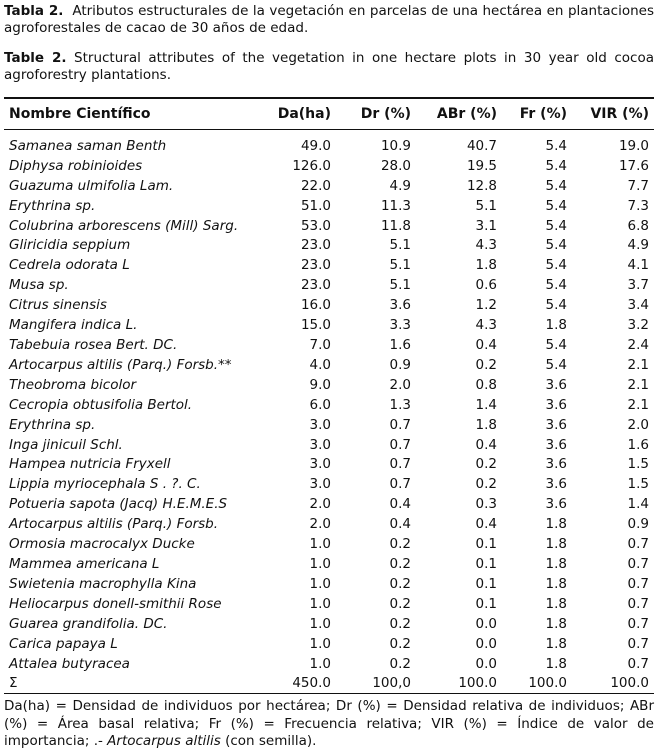 This screenshot has width=658, height=751. What do you see at coordinates (629, 683) in the screenshot?
I see `value-cell: 100.0` at bounding box center [629, 683].